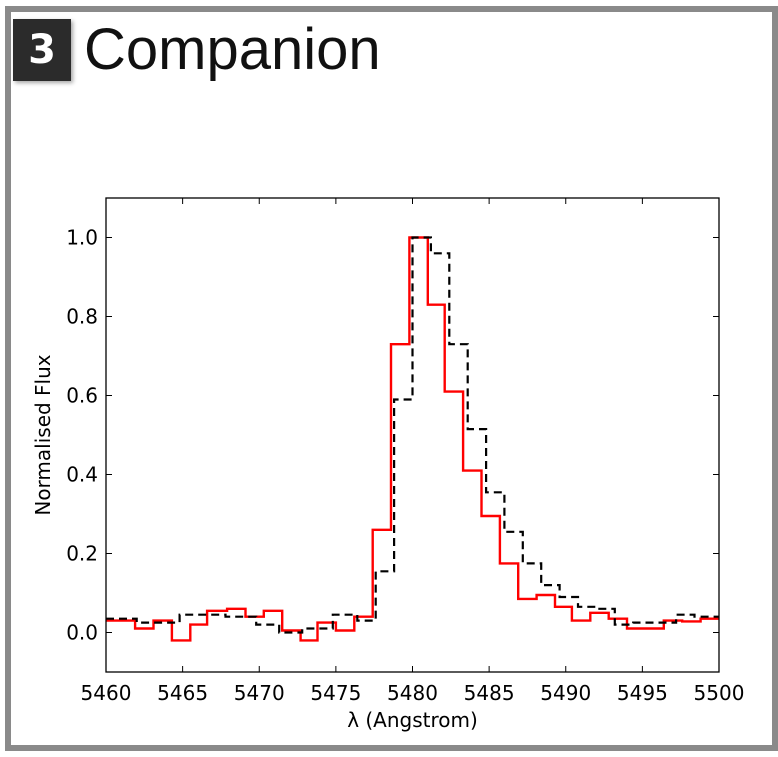 This screenshot has height=757, width=778. Describe the element at coordinates (82, 475) in the screenshot. I see `y-tick-label: 0.4` at that location.